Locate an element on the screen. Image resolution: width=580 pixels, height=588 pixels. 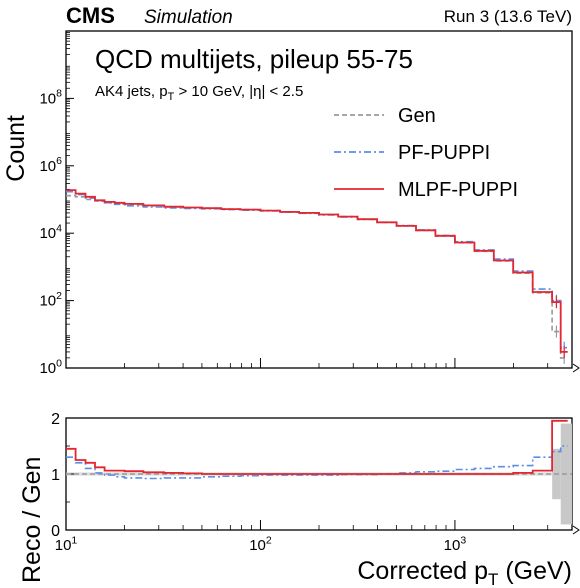
main-y-axis-label: Count is located at coordinates (16, 148).